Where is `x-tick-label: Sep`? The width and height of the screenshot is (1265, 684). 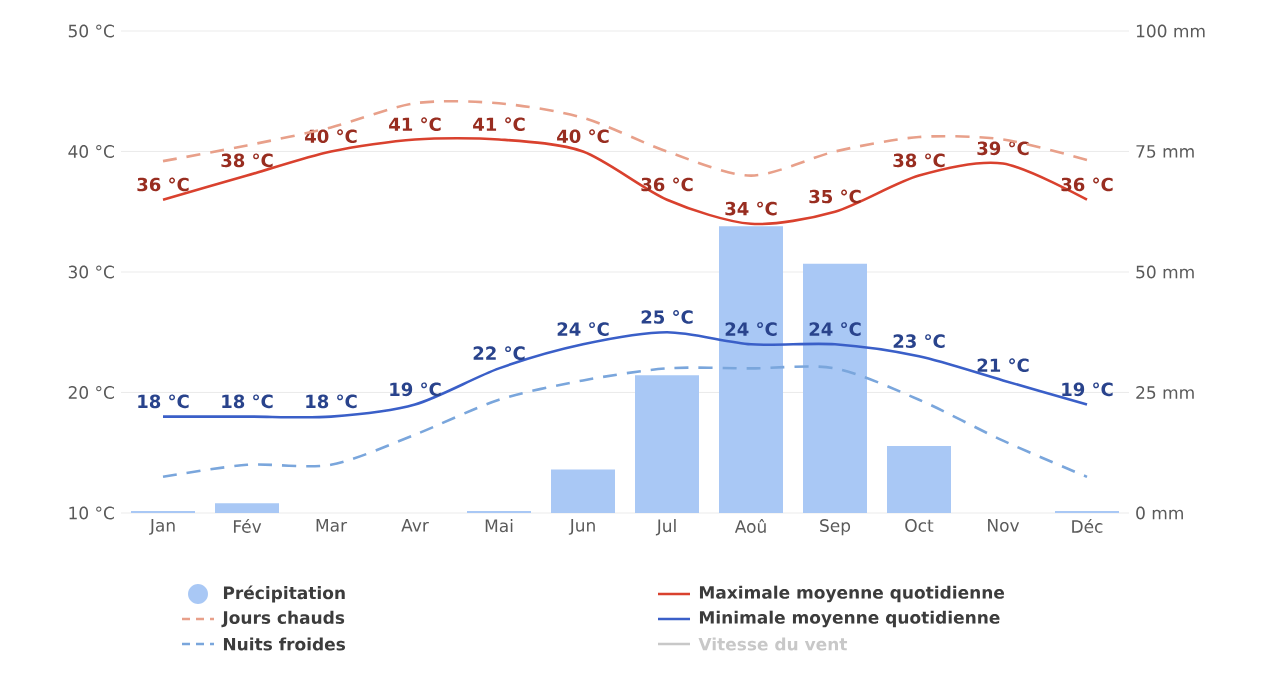 x-tick-label: Sep is located at coordinates (835, 527).